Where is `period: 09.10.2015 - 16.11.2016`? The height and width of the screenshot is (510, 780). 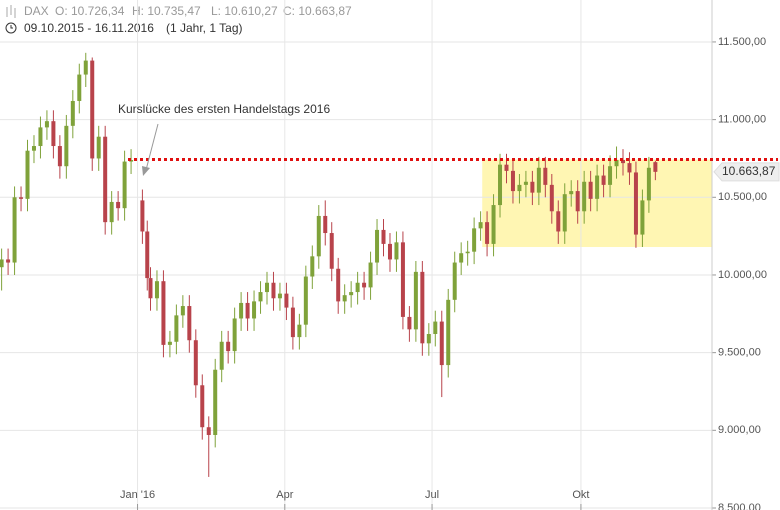 period: 09.10.2015 - 16.11.2016 is located at coordinates (89, 28).